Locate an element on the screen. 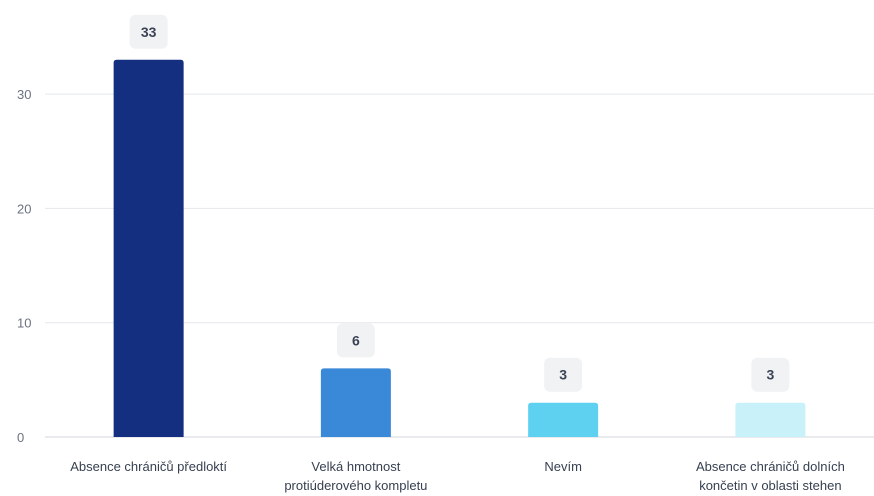 This screenshot has height=496, width=874. y-tick-label: 20 is located at coordinates (24, 208).